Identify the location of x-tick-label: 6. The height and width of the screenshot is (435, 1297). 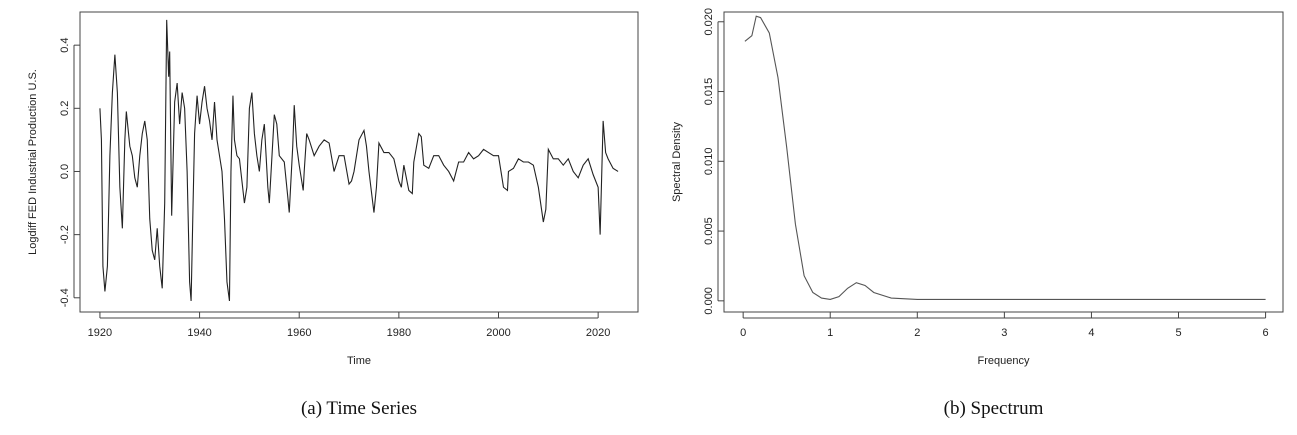
(1266, 333).